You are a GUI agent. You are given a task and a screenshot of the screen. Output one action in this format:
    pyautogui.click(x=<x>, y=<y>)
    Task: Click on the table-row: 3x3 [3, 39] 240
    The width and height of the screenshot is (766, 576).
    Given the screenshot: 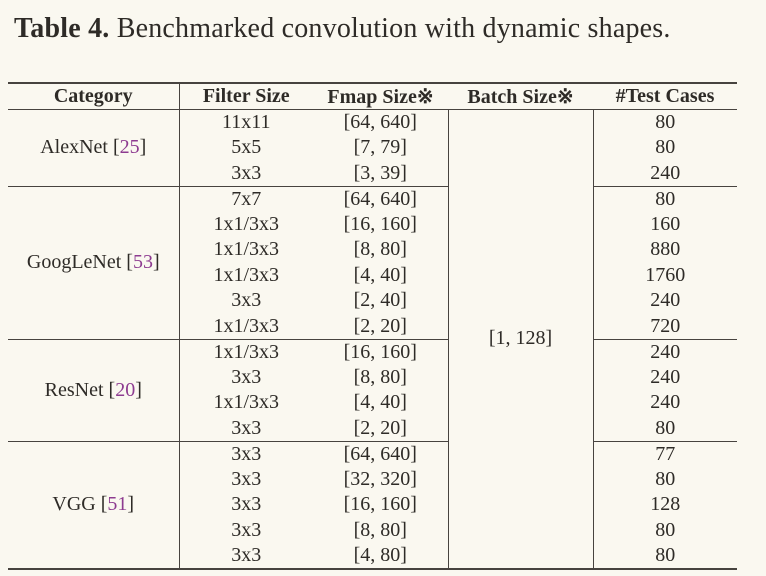 What is the action you would take?
    pyautogui.click(x=372, y=174)
    